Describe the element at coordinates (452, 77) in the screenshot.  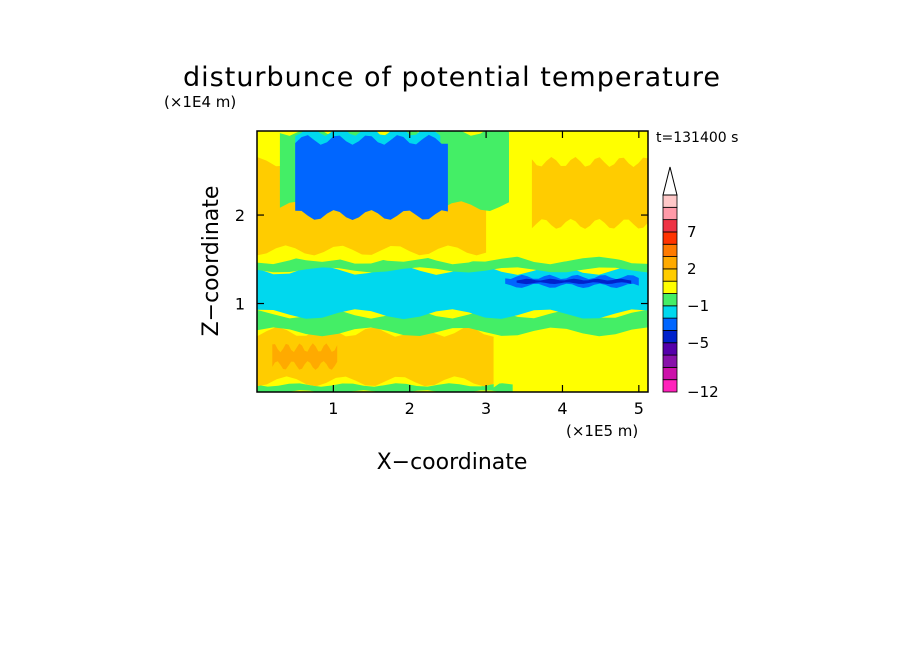
I see `chart-title: disturbunce of potential temperature` at that location.